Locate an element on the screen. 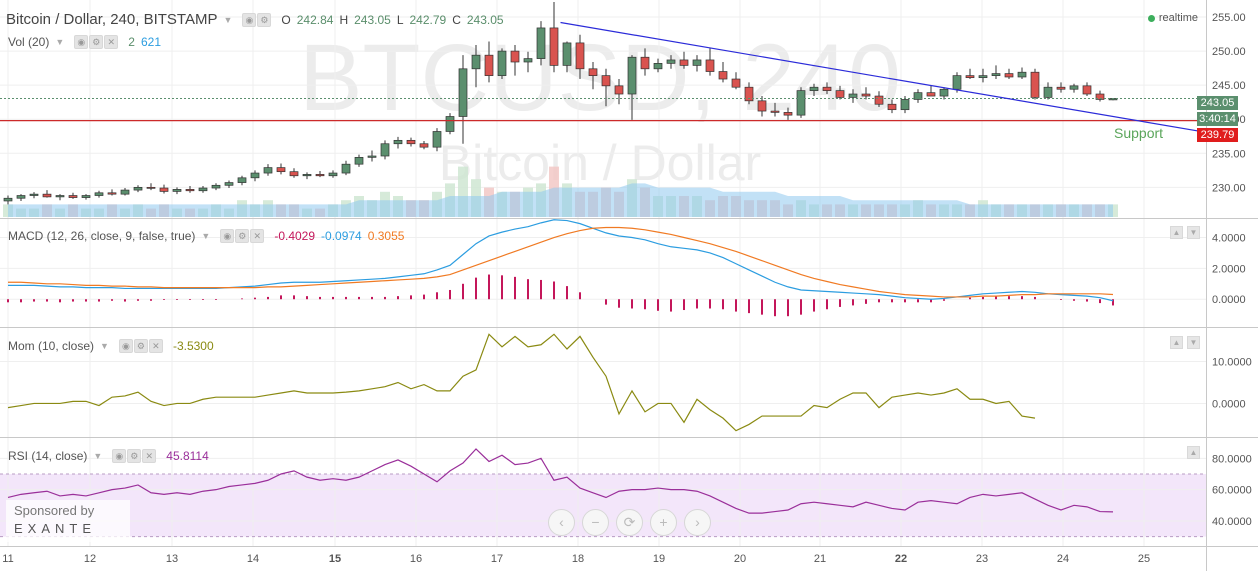  time-axis-label: 21 is located at coordinates (820, 559).